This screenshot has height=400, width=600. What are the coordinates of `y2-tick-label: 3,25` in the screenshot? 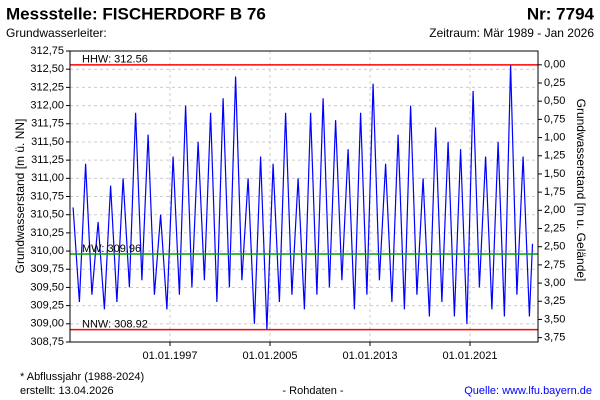 It's located at (554, 301).